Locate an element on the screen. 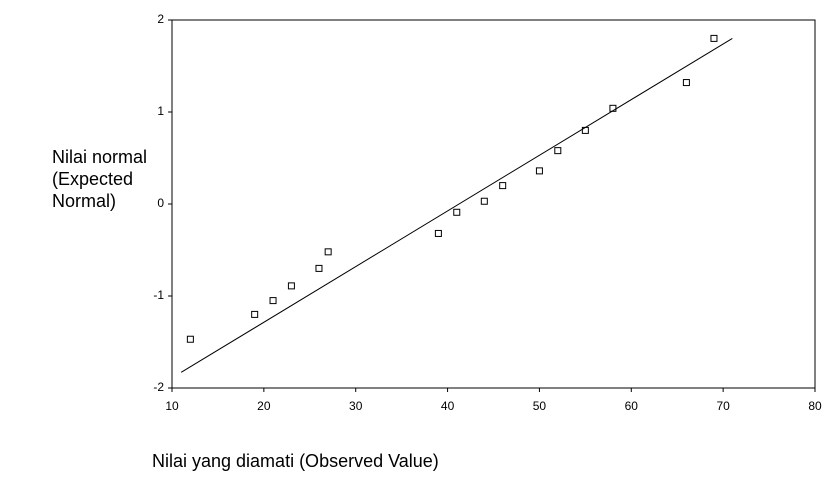  x-axis-label: Nilai yang diamati (Observed Value) is located at coordinates (295, 461).